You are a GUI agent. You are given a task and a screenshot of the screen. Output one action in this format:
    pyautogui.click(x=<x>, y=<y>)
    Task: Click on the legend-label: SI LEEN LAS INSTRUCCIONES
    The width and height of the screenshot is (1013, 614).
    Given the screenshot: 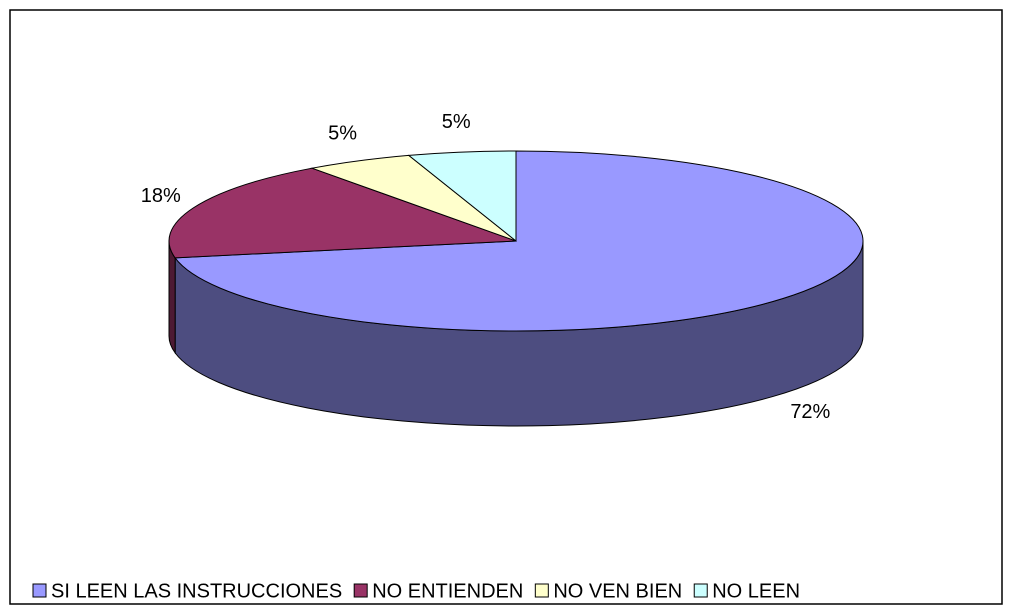 What is the action you would take?
    pyautogui.click(x=196, y=591)
    